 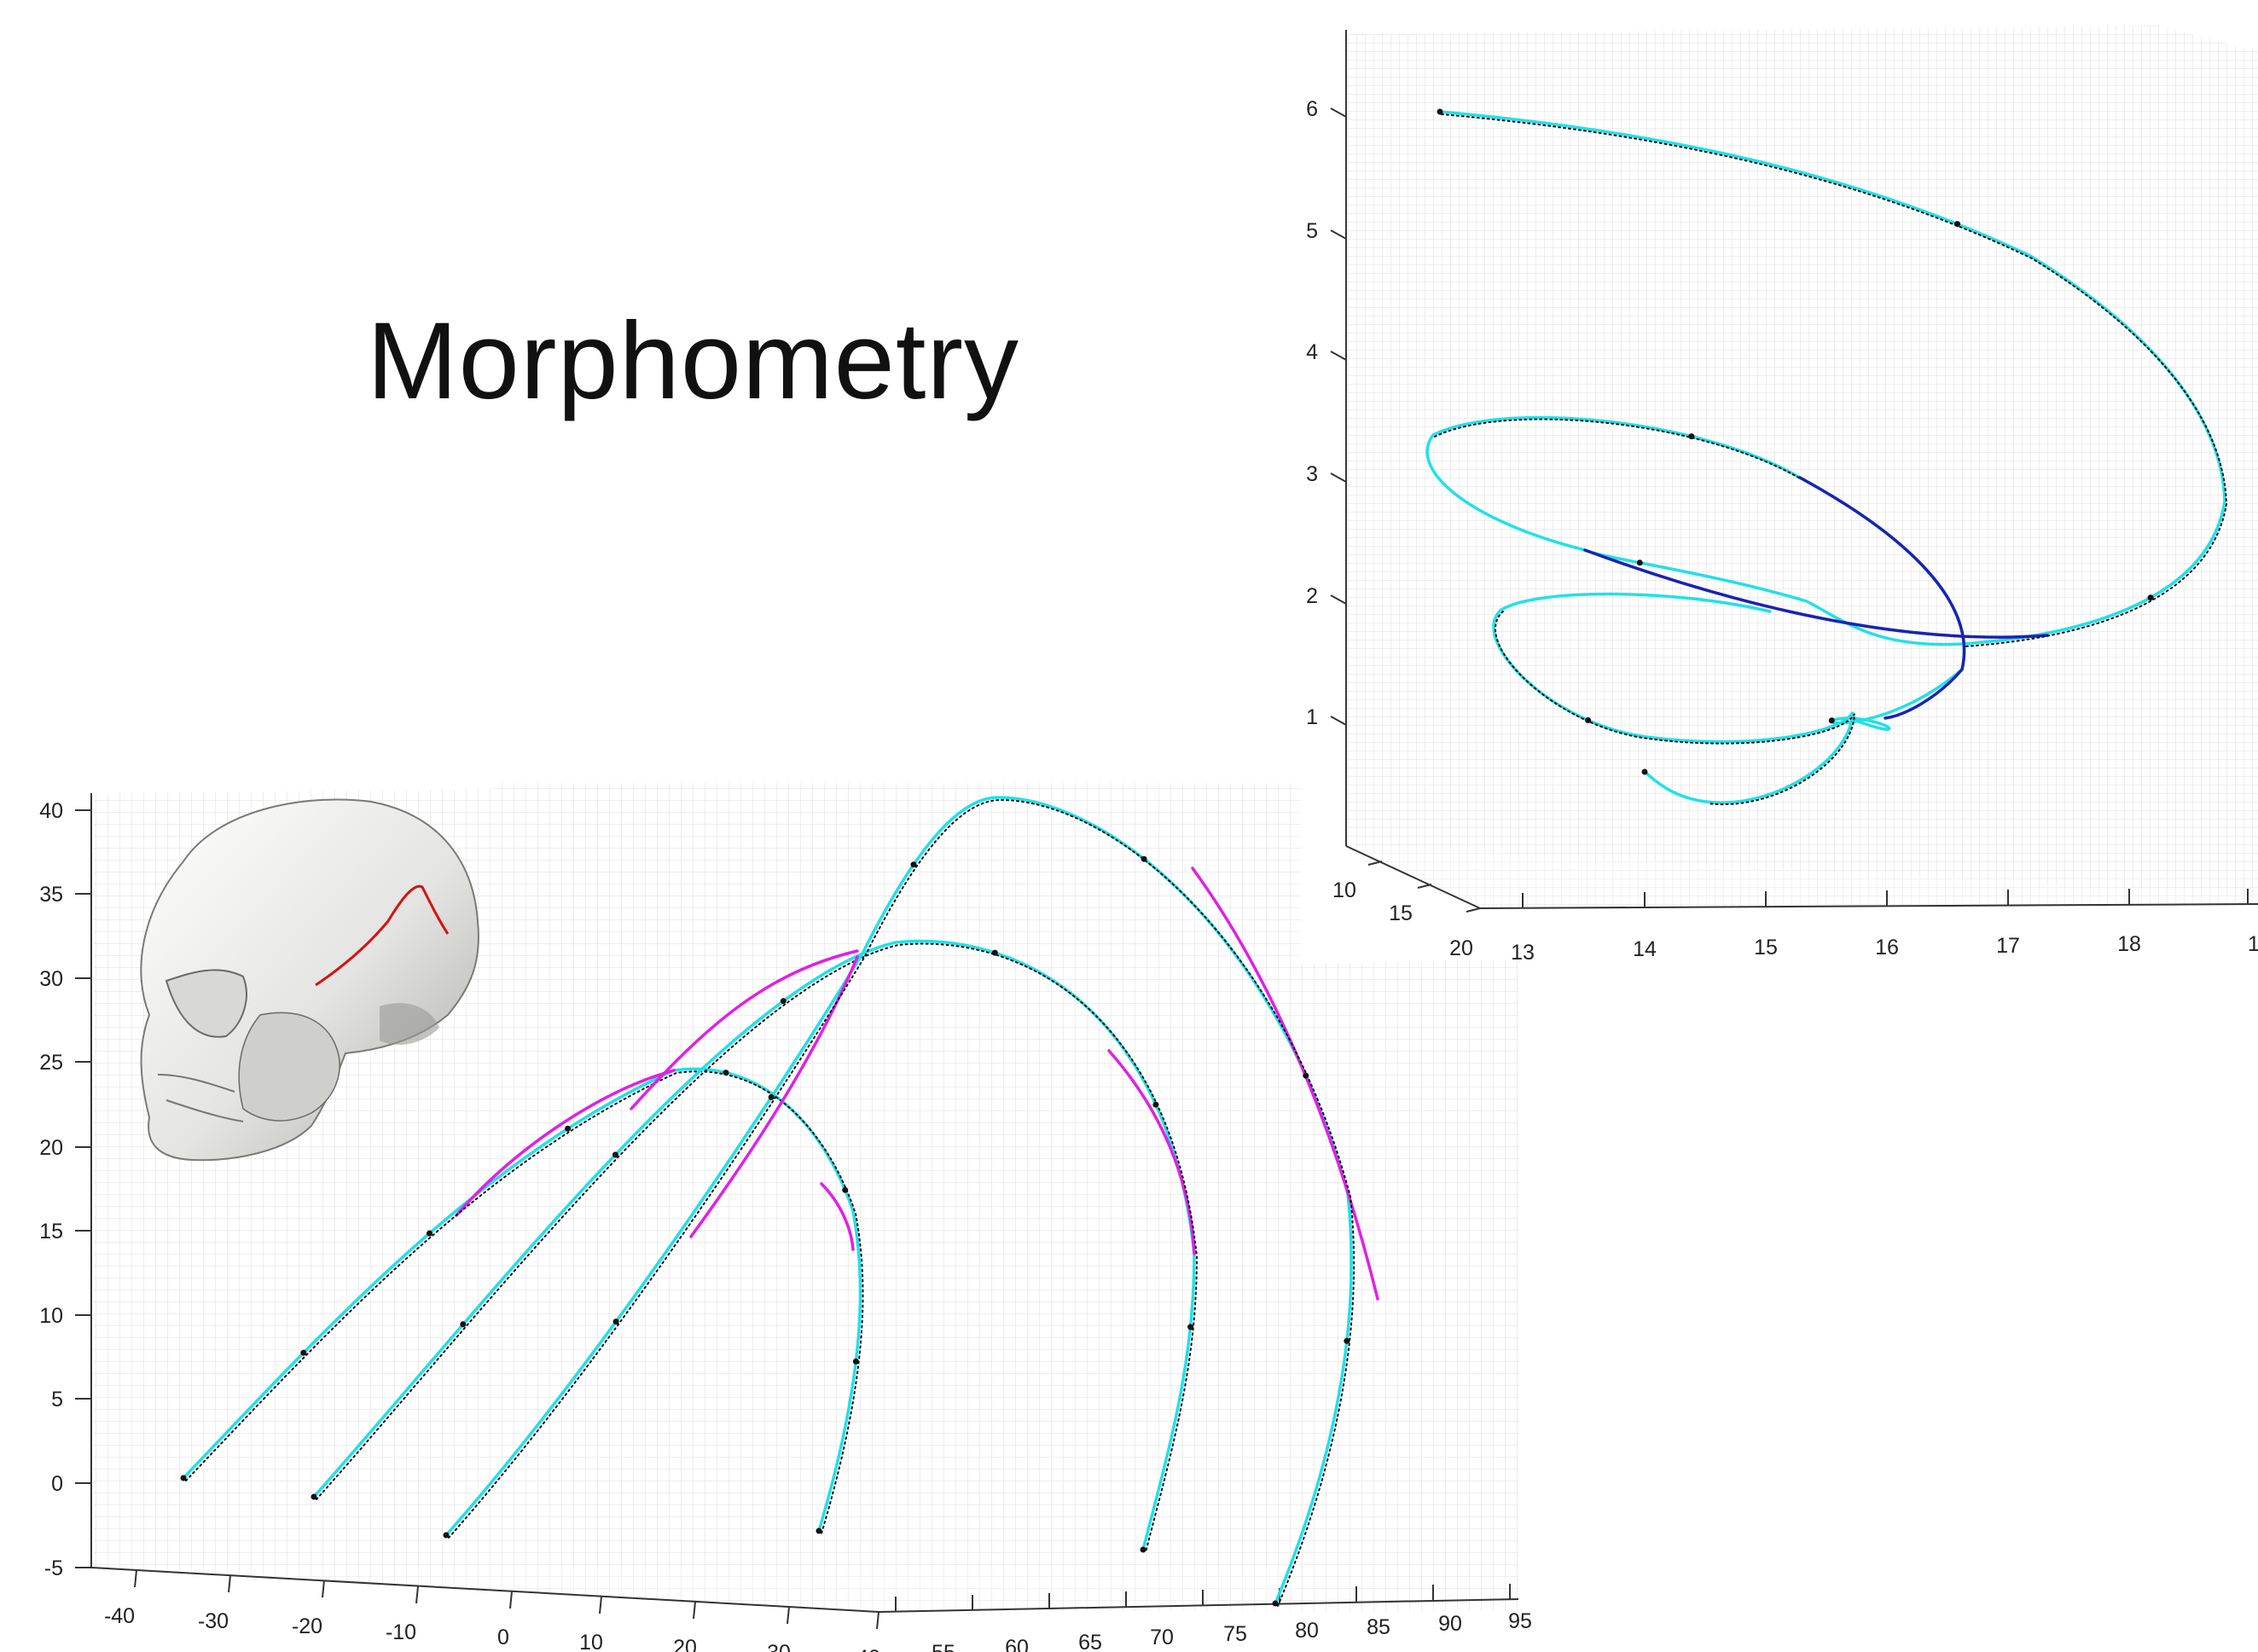 What do you see at coordinates (1401, 913) in the screenshot?
I see `right-y-tick: 15` at bounding box center [1401, 913].